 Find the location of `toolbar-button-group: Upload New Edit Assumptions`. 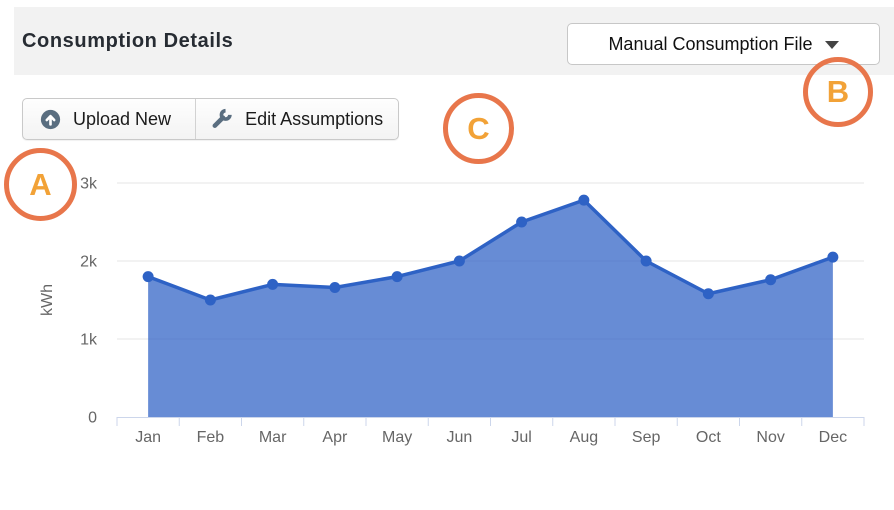

toolbar-button-group: Upload New Edit Assumptions is located at coordinates (211, 119).